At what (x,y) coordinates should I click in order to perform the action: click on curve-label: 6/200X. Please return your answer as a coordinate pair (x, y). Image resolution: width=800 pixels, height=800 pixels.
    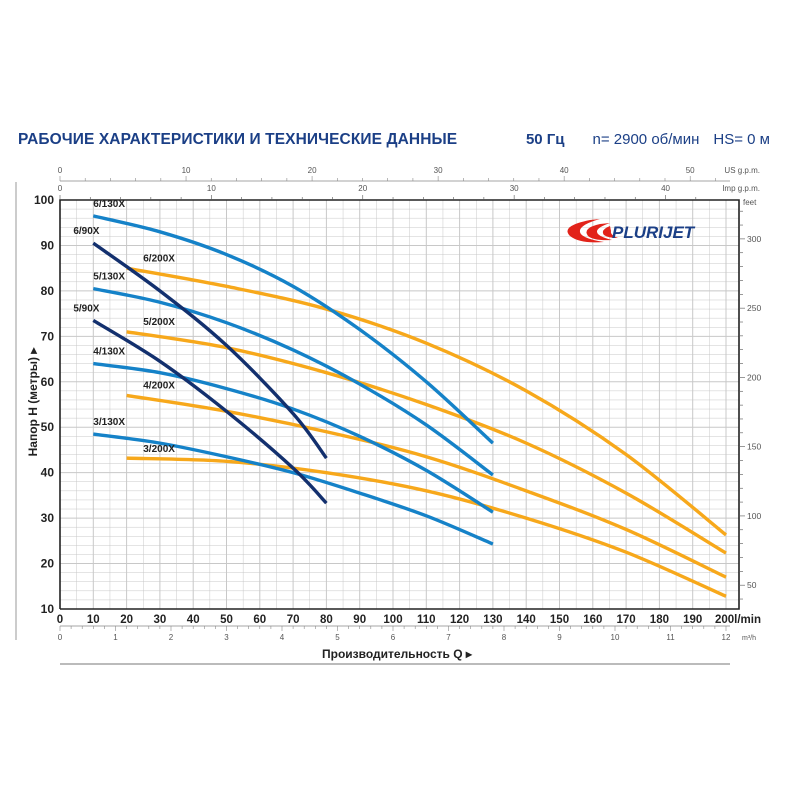
    Looking at the image, I should click on (159, 258).